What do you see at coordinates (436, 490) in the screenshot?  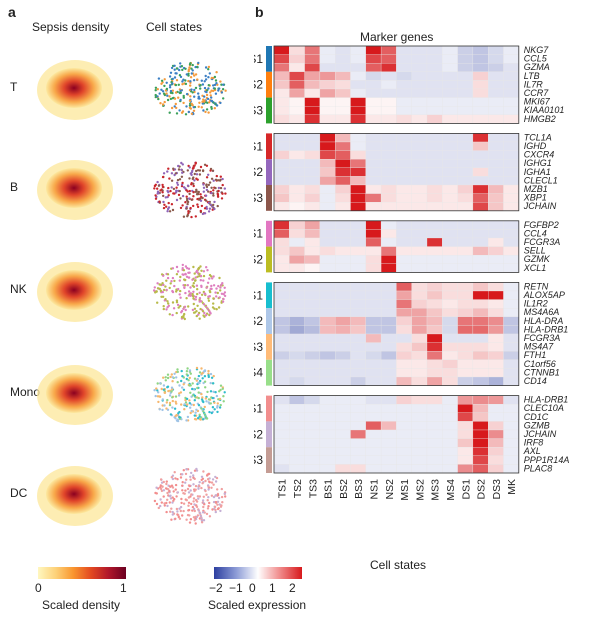 I see `column-label: MS3` at bounding box center [436, 490].